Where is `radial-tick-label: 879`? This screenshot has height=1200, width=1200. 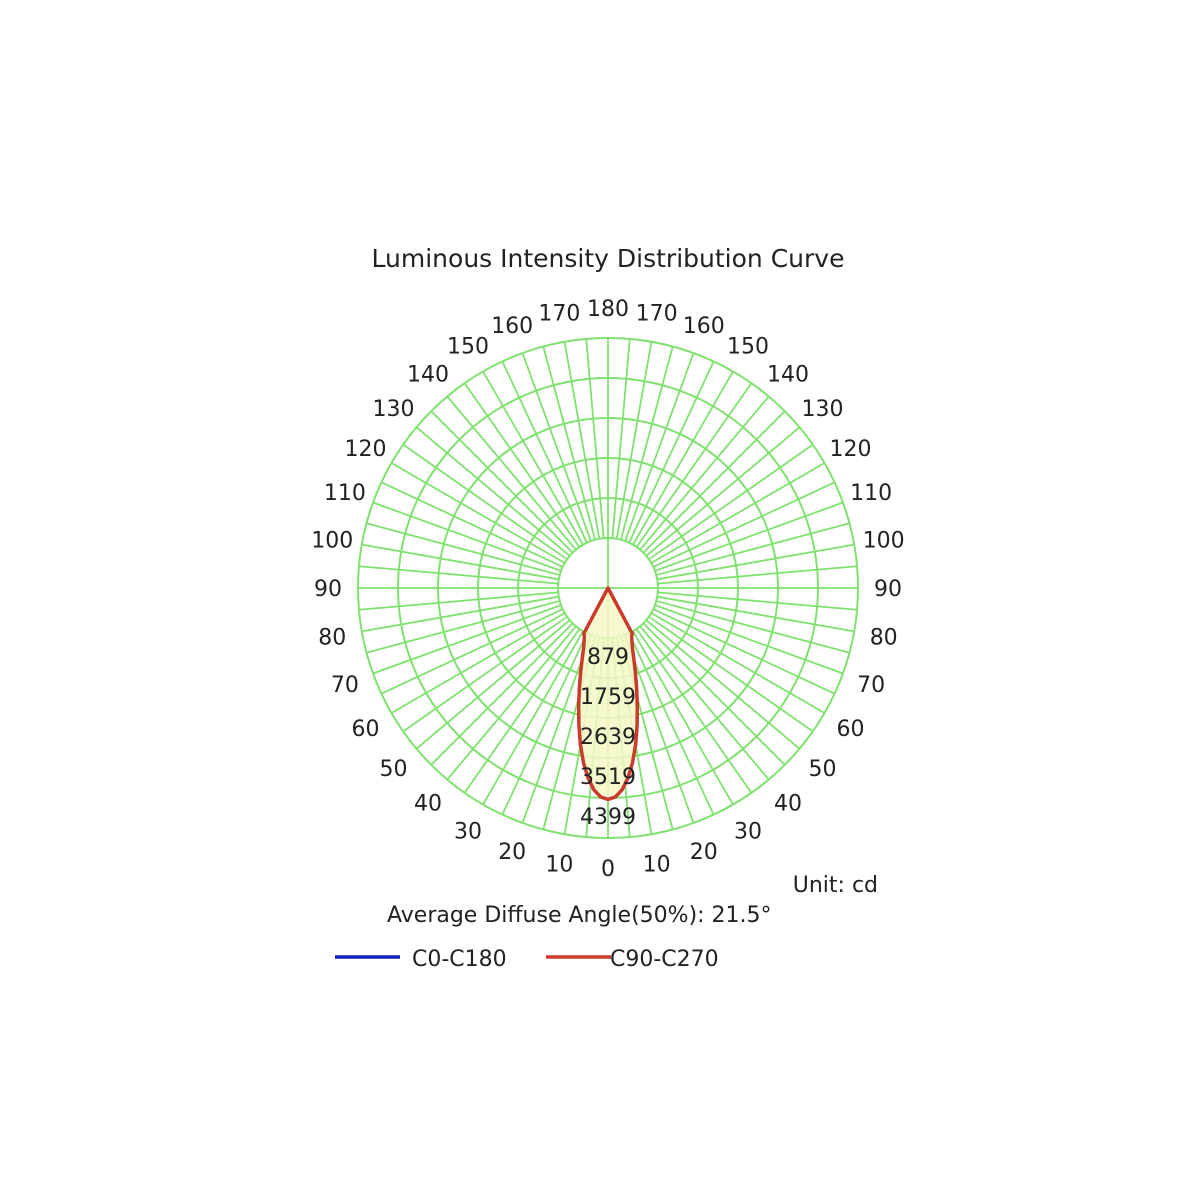
radial-tick-label: 879 is located at coordinates (608, 657).